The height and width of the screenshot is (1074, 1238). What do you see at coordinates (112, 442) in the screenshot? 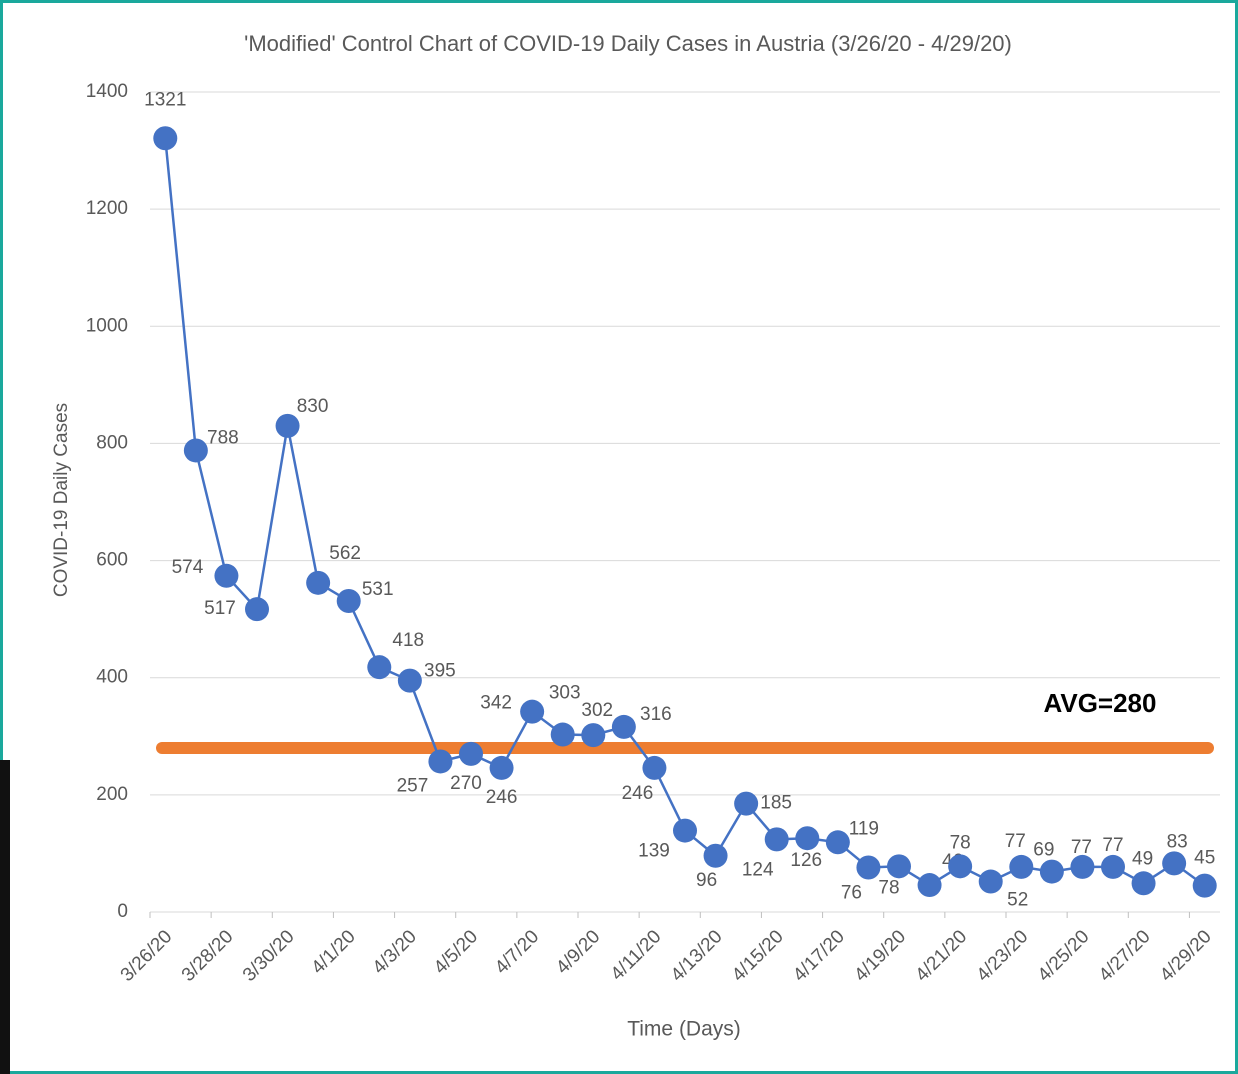
I see `y-tick-label: 800` at bounding box center [112, 442].